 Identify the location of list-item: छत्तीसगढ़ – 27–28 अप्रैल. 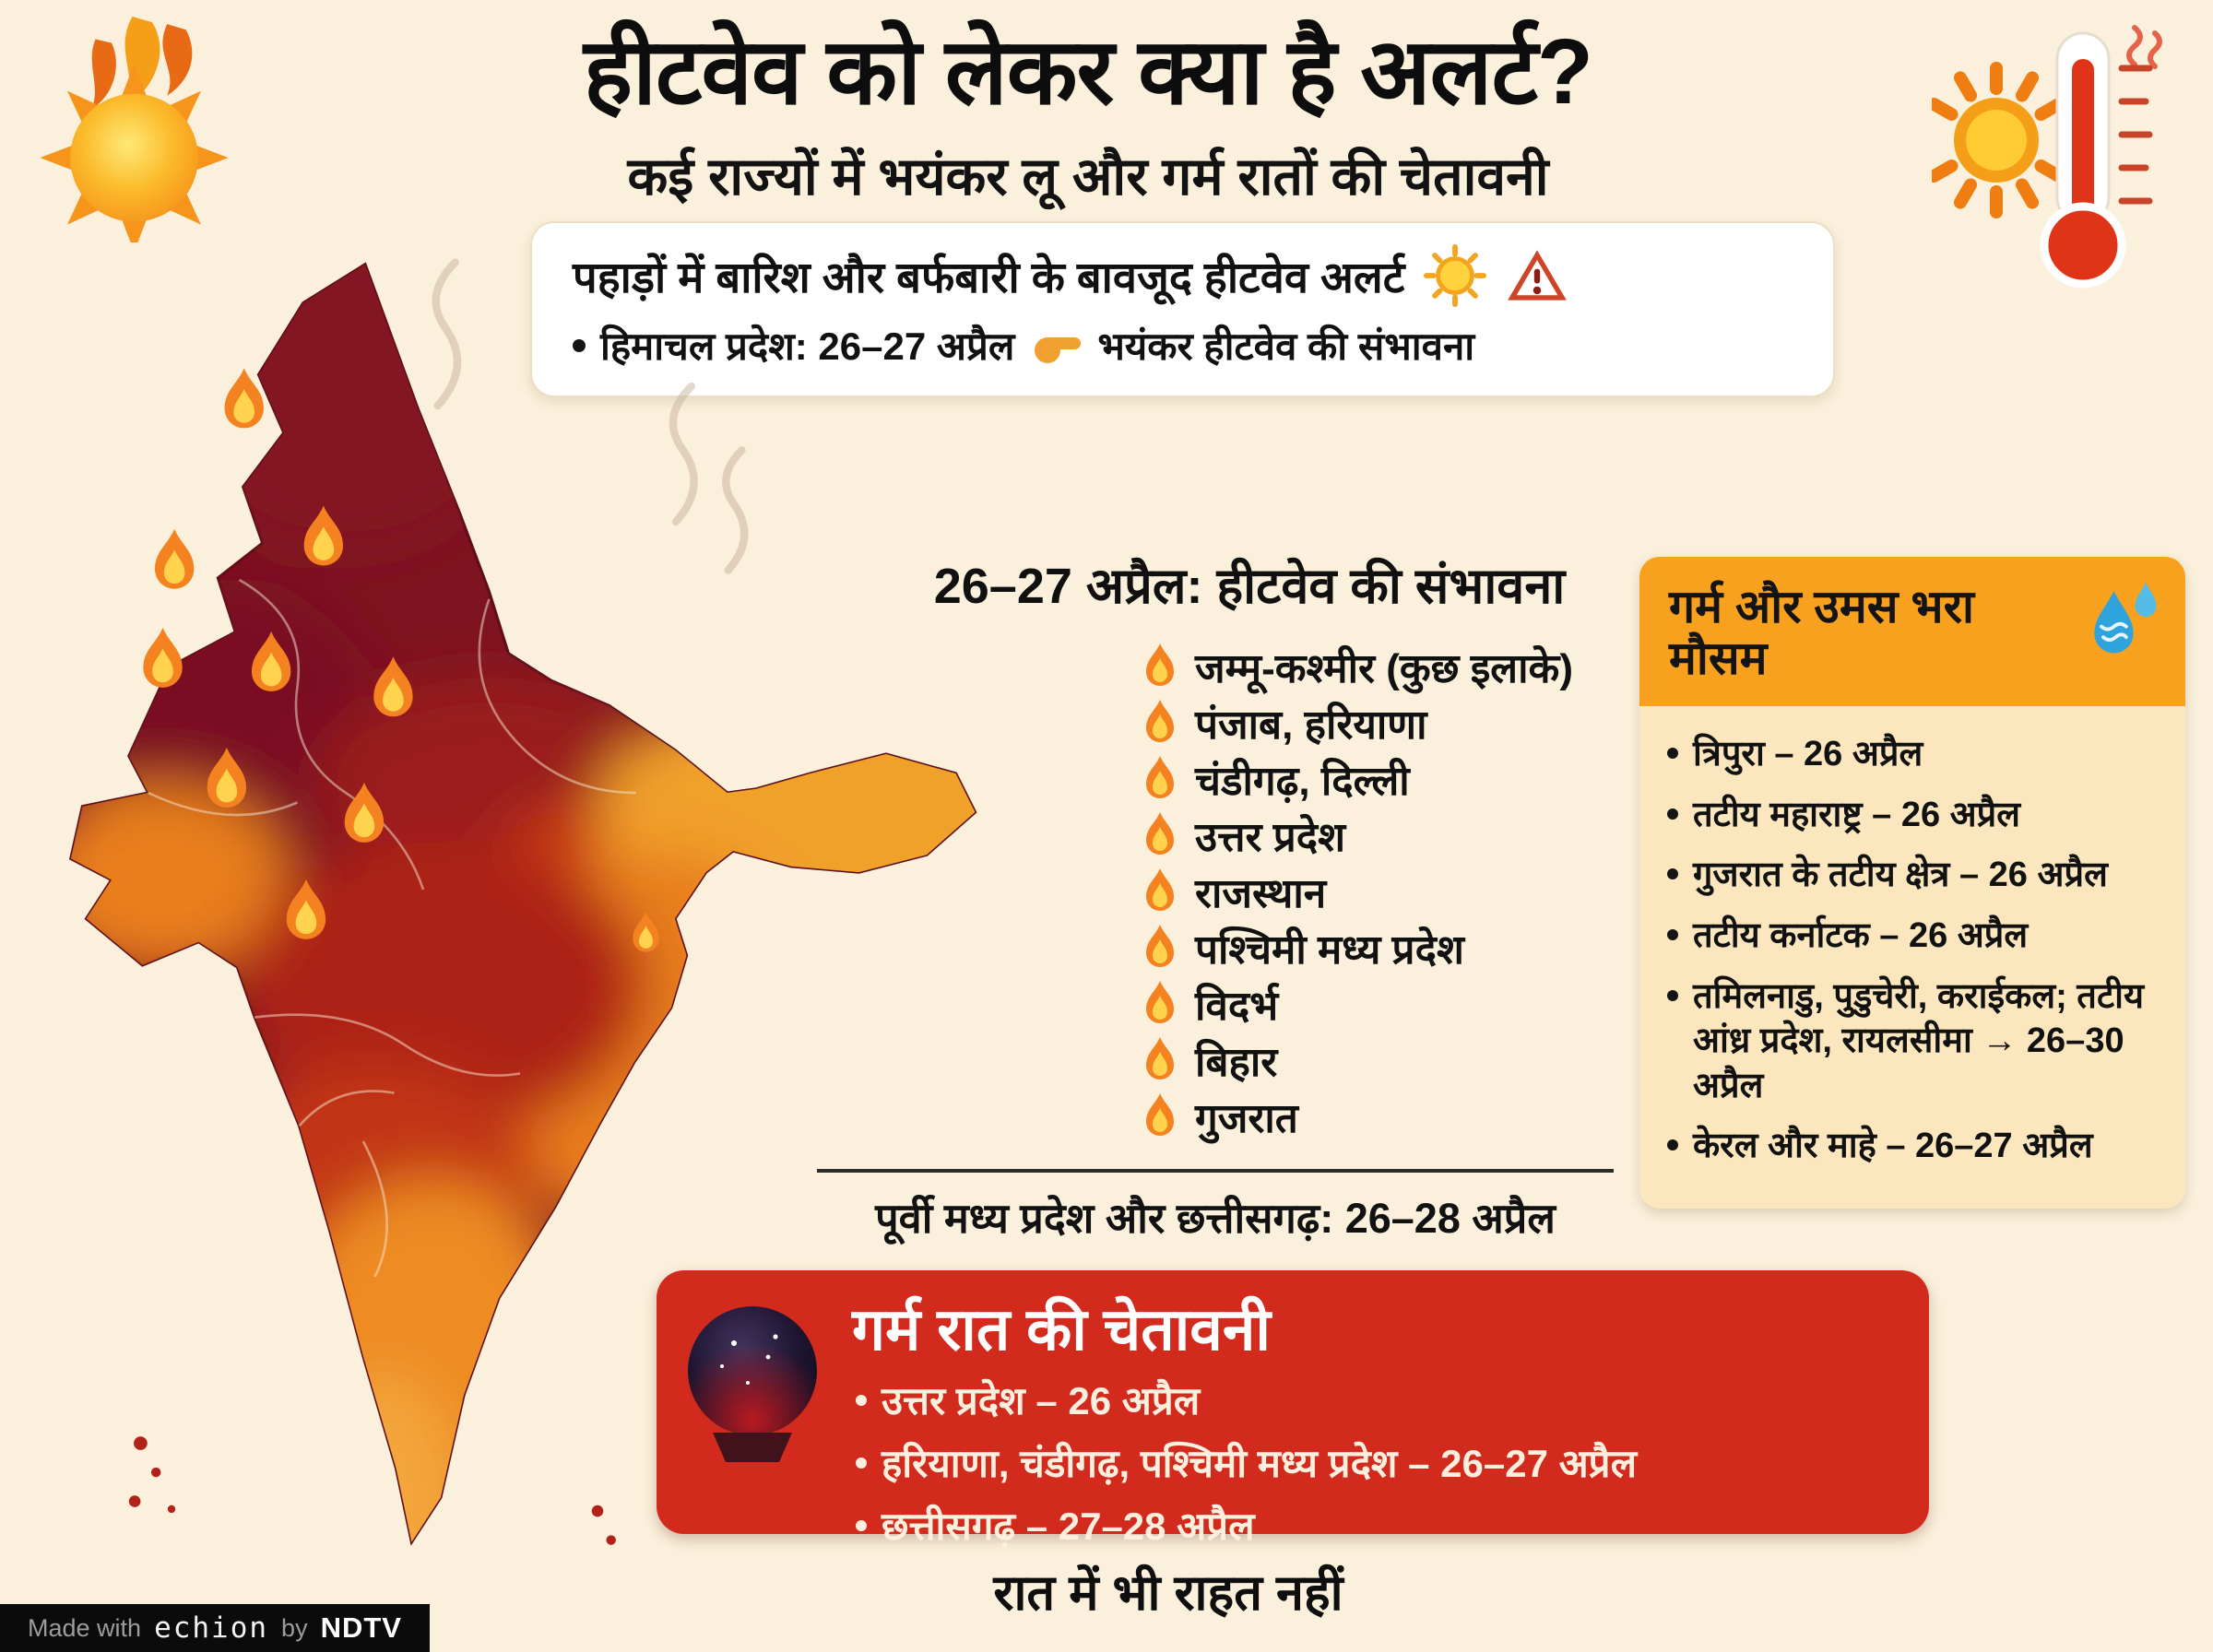
(1246, 1525).